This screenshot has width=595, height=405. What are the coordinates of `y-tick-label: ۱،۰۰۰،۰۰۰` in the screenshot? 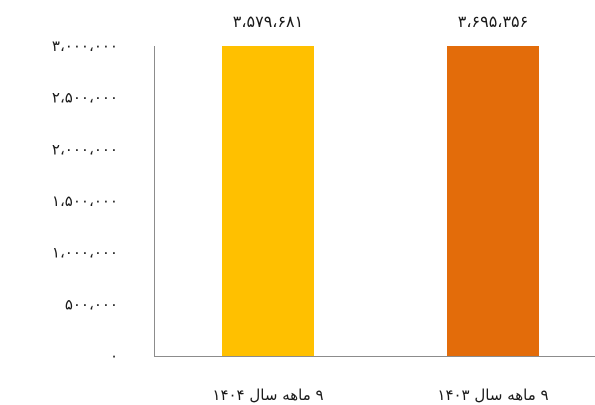 It's located at (85, 253).